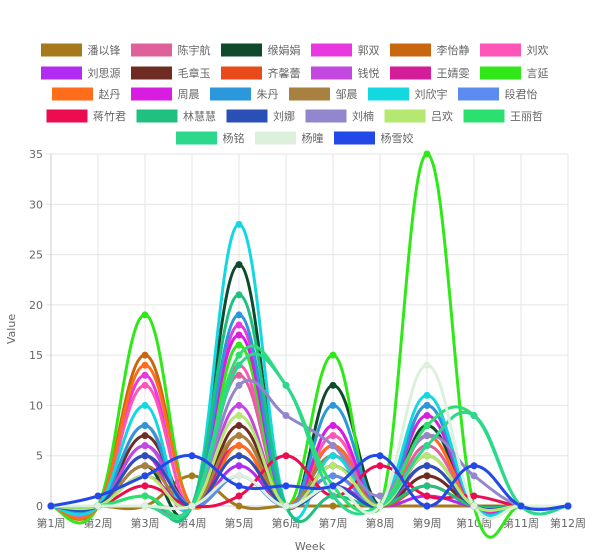  I want to click on legend-item: 刘思源, so click(81, 73).